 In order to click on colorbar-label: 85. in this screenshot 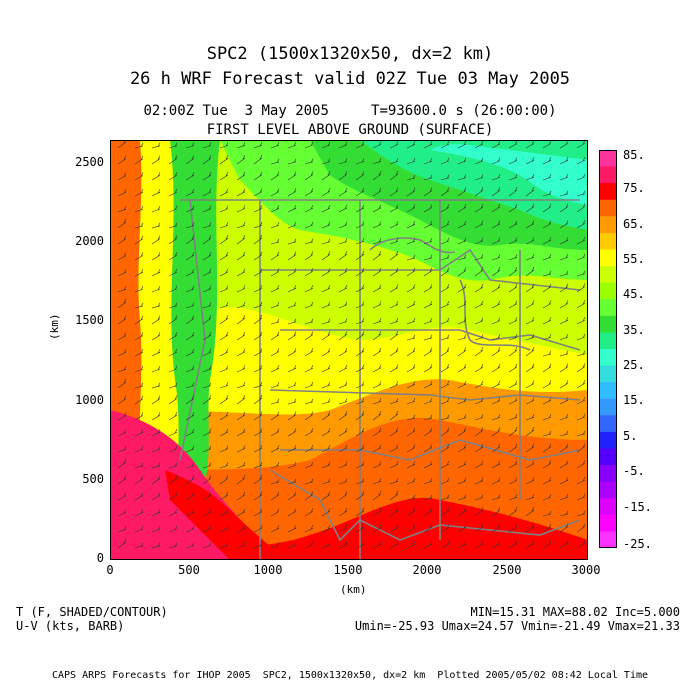, I will do `click(634, 155)`.